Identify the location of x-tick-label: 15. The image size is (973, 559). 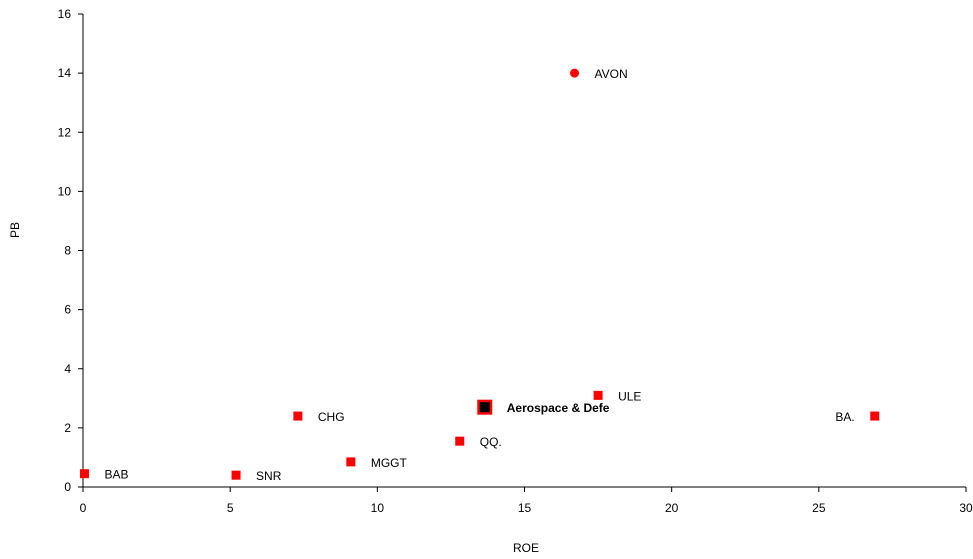
(525, 508).